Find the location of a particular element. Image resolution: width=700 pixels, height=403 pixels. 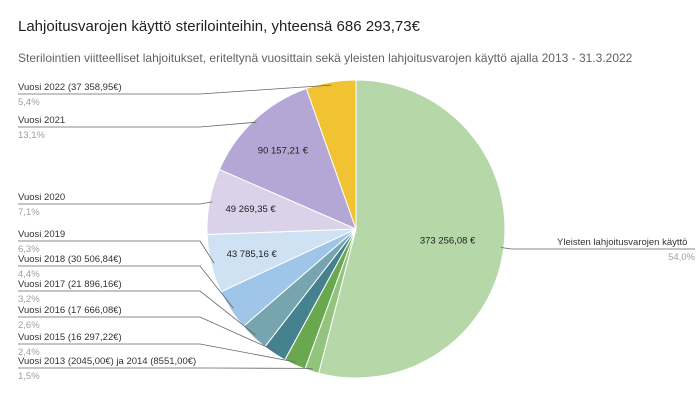

slice-value-label: 90 157,21 € is located at coordinates (283, 151).